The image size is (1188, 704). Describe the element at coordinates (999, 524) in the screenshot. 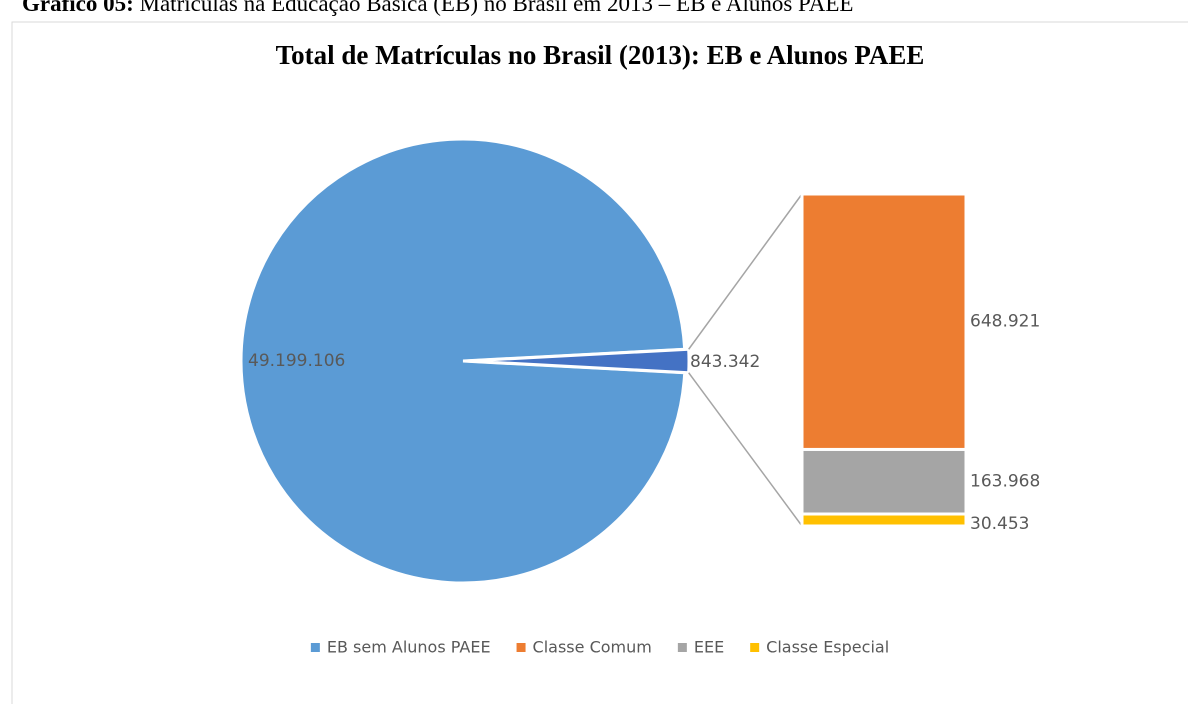

I see `data-label: 30.453` at that location.